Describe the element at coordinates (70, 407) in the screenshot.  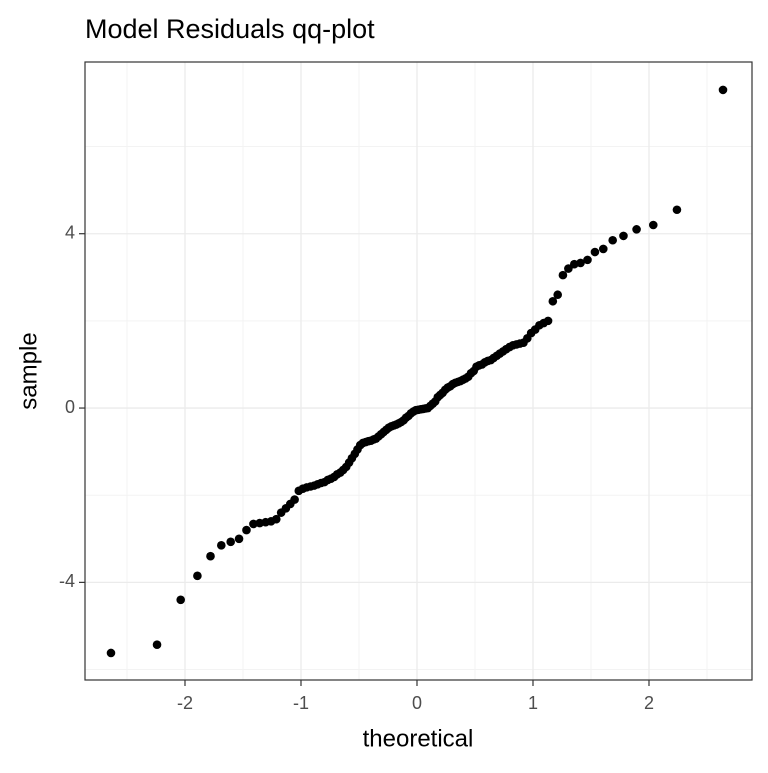
I see `y-tick-label: 0` at that location.